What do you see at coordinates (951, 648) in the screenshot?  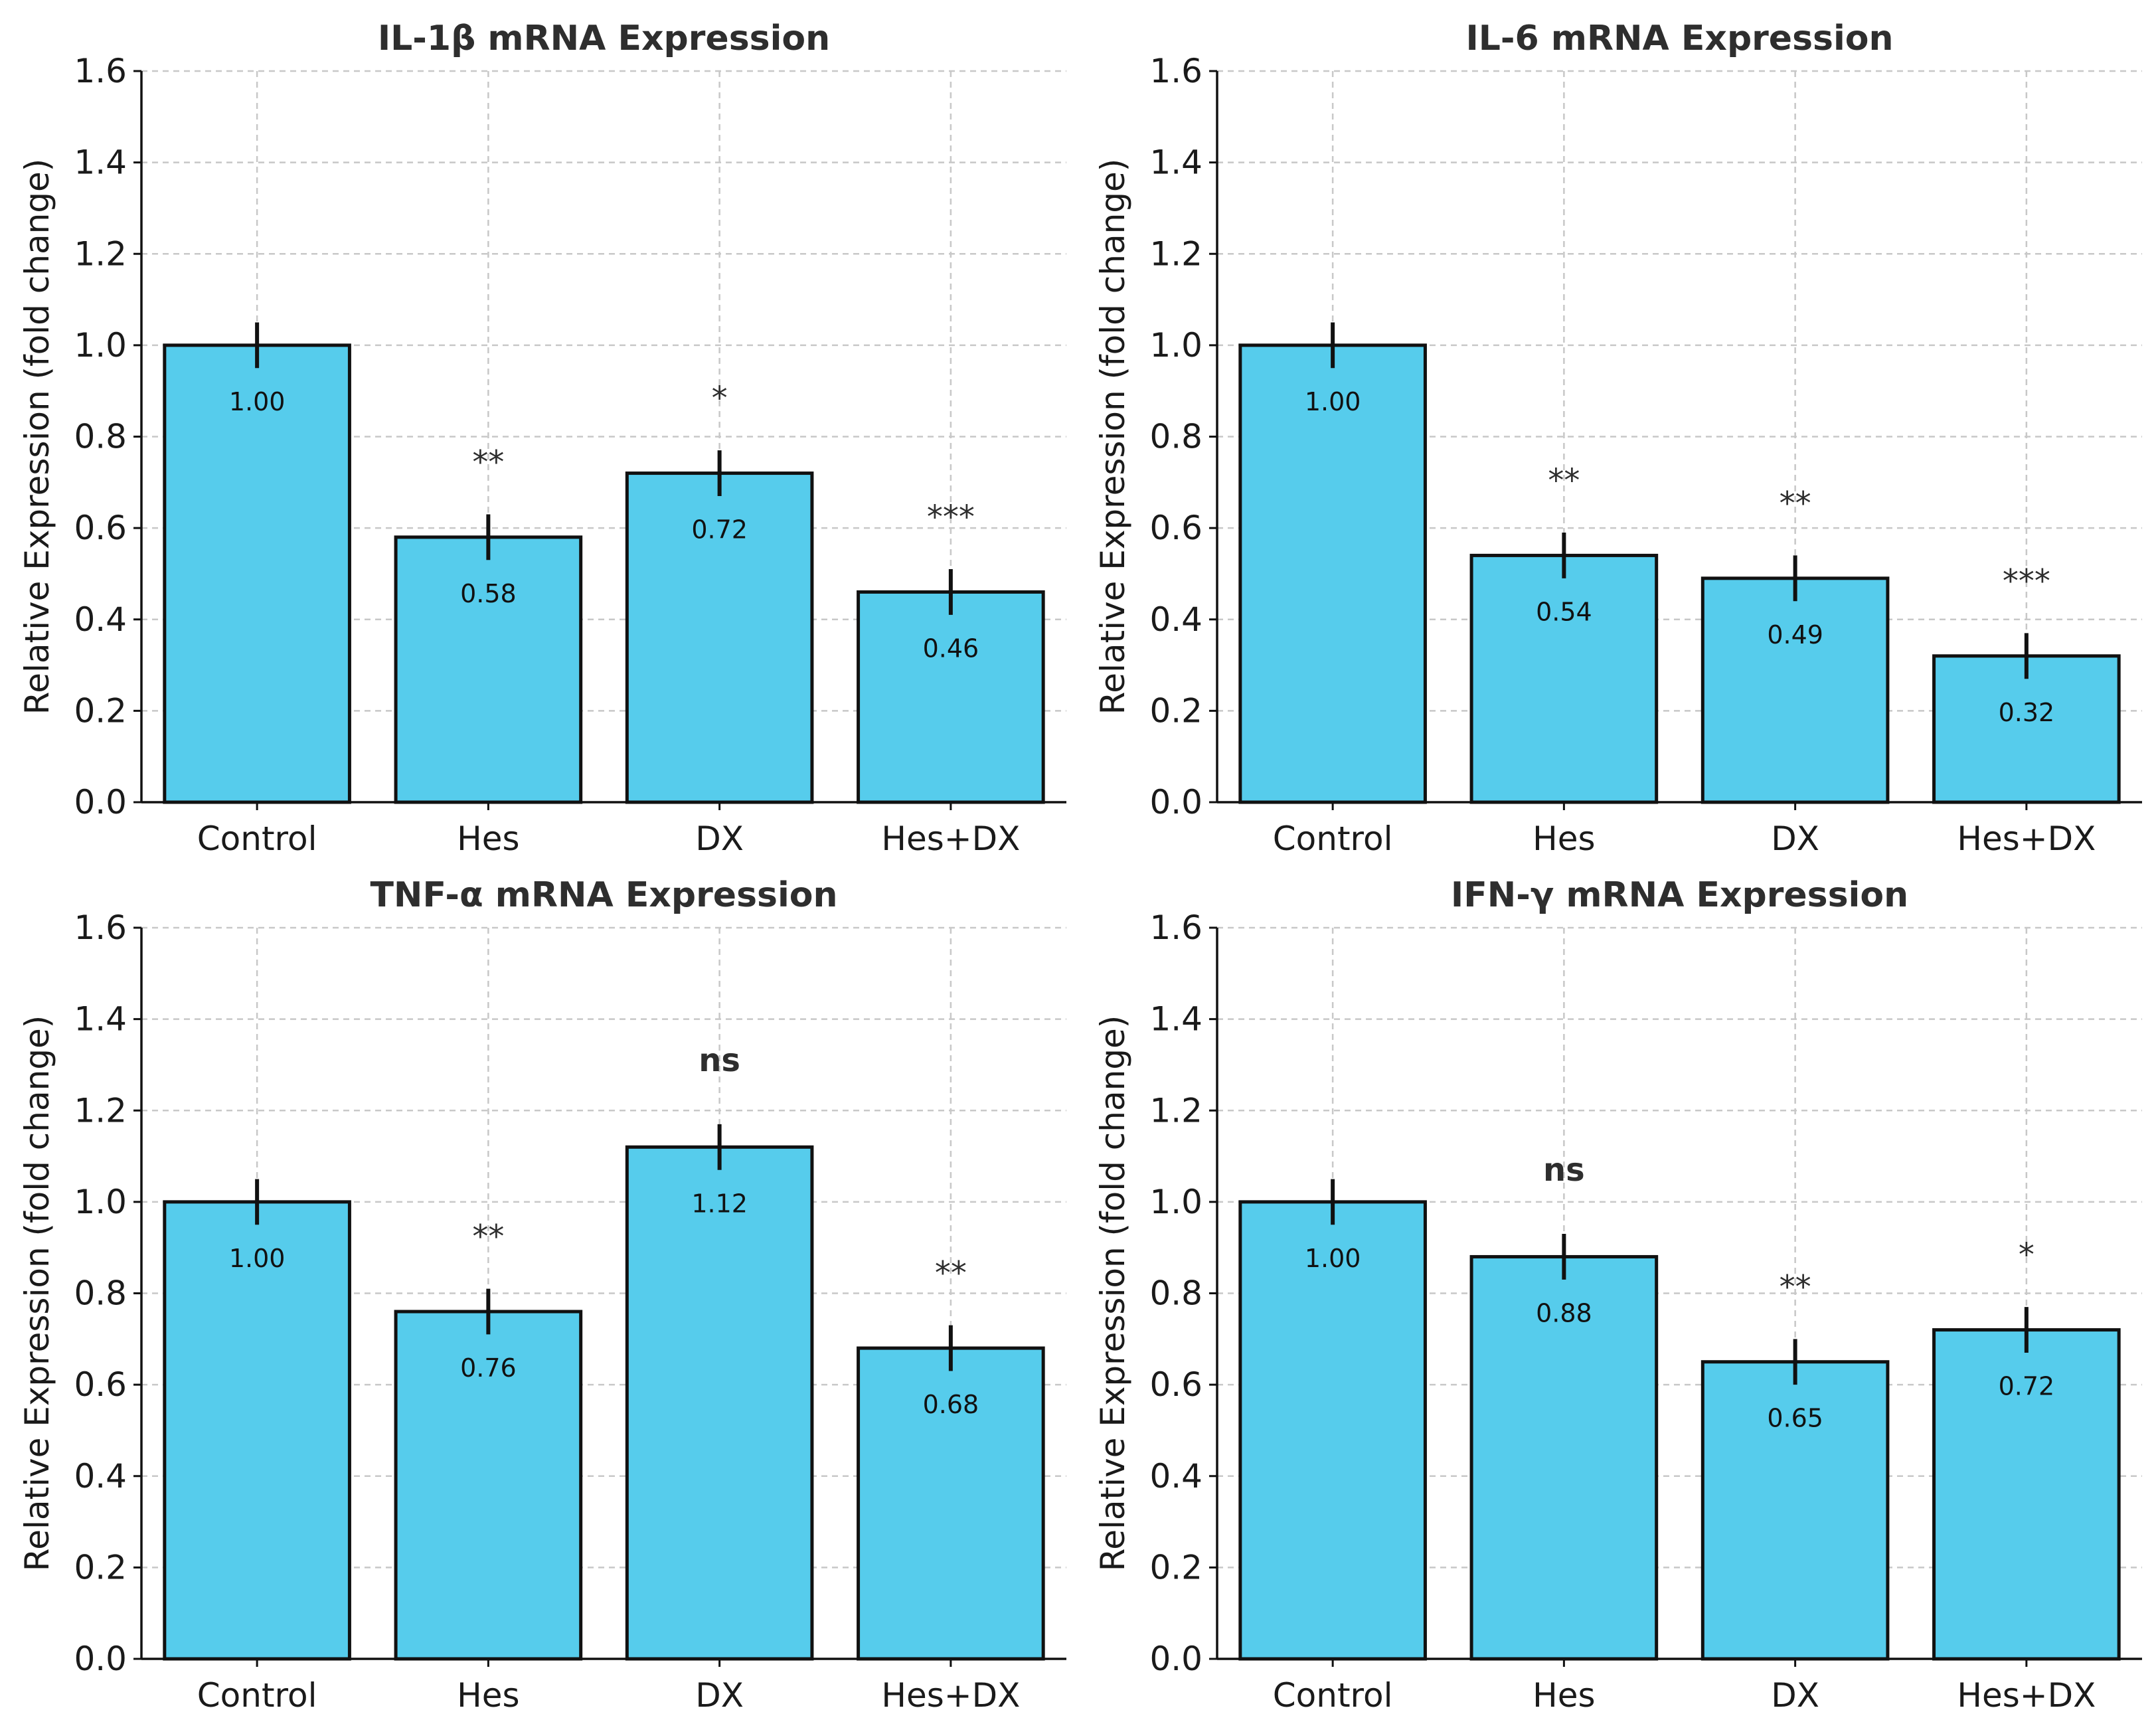 I see `bar-value-label: 0.46` at bounding box center [951, 648].